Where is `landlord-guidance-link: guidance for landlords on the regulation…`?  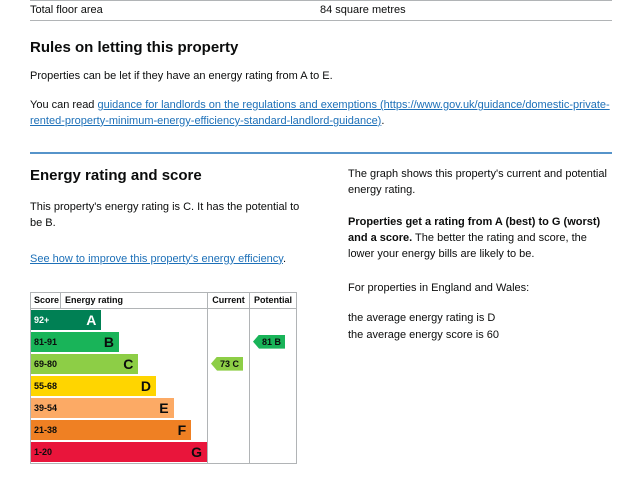 landlord-guidance-link: guidance for landlords on the regulation… is located at coordinates (320, 112).